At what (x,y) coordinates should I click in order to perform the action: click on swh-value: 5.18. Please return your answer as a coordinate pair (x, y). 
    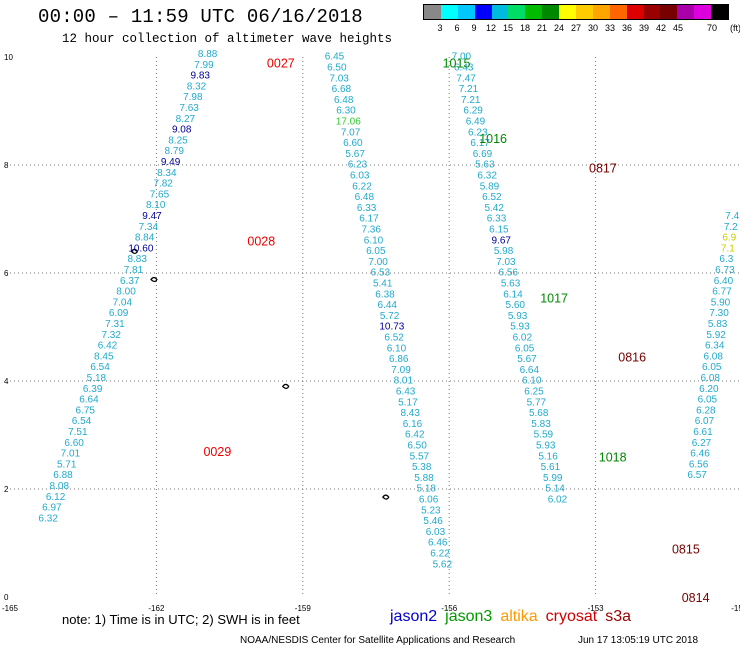
    Looking at the image, I should click on (97, 378).